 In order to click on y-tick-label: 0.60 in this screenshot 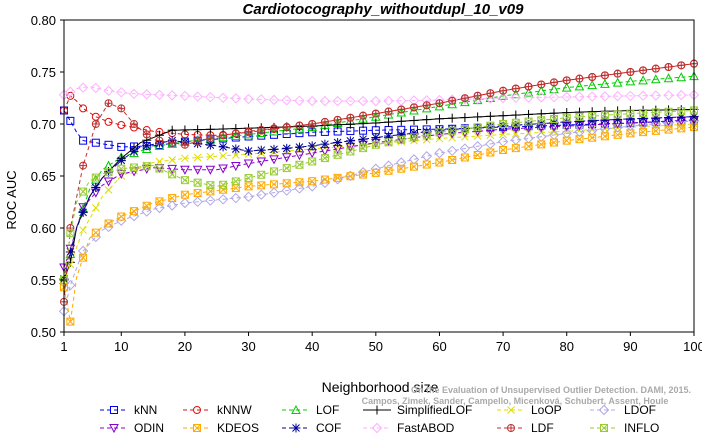, I will do `click(43, 228)`.